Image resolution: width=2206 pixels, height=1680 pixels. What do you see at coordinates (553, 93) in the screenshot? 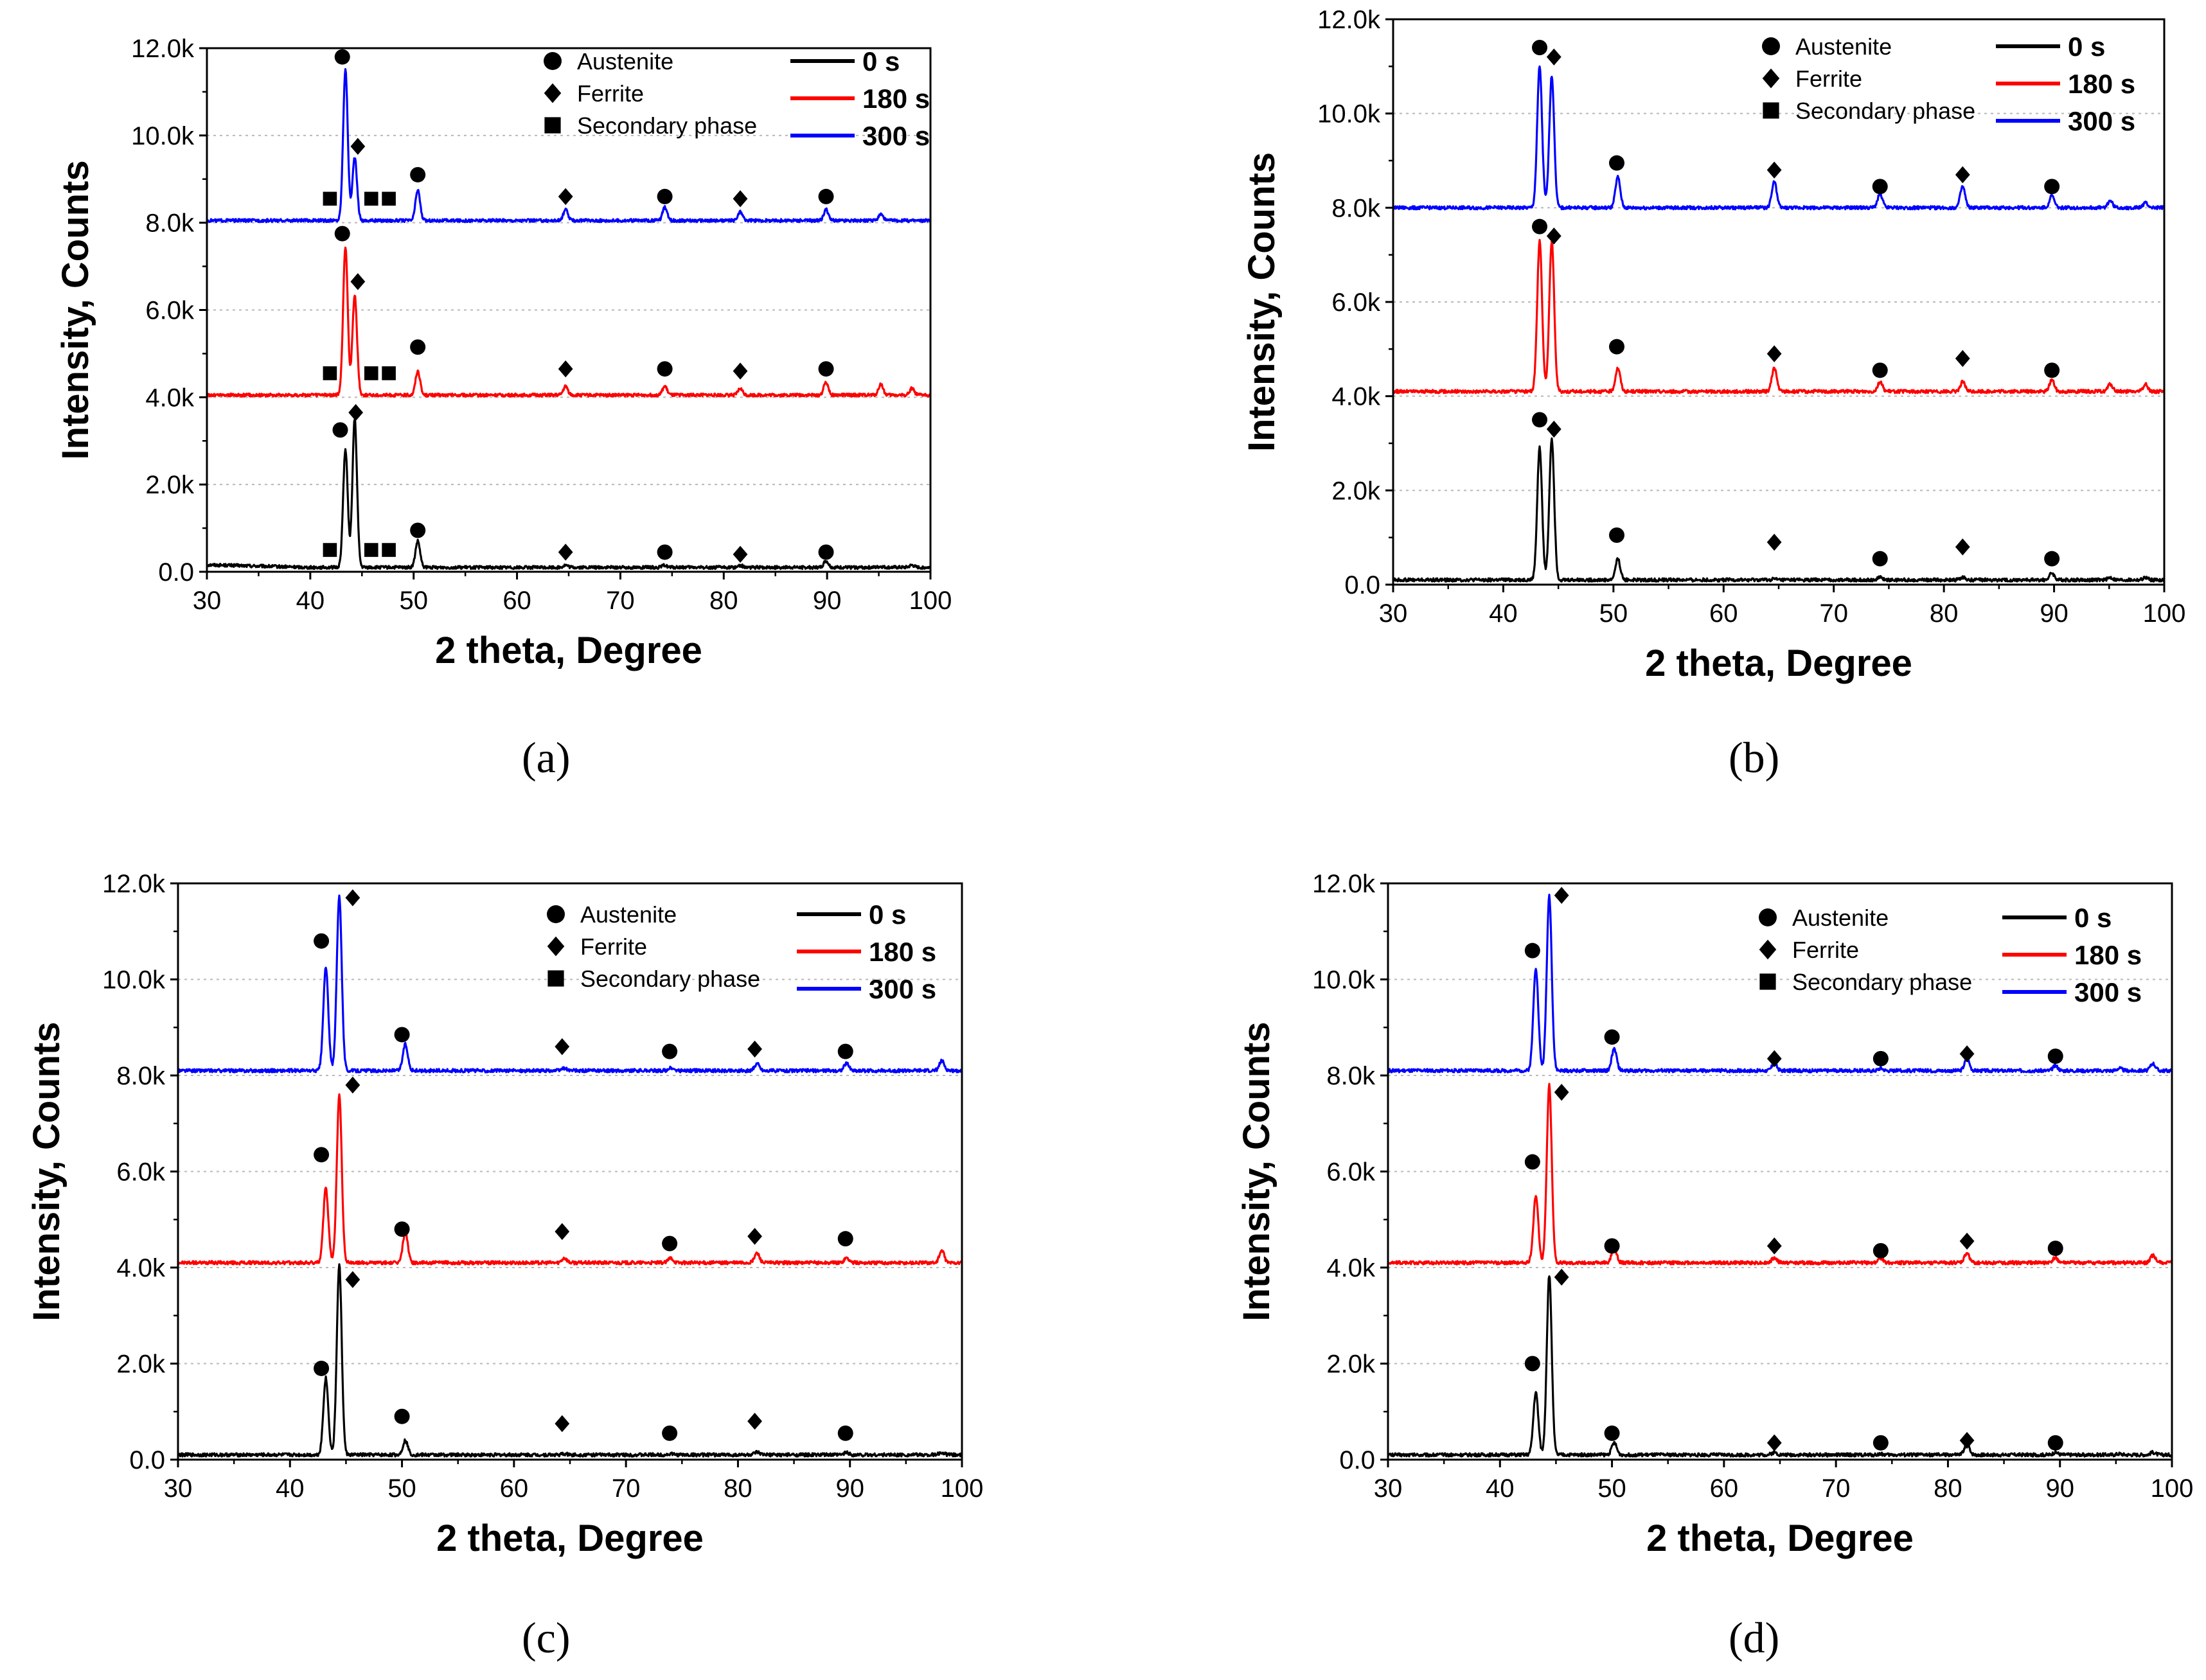
I see `legend-ferrite-icon` at bounding box center [553, 93].